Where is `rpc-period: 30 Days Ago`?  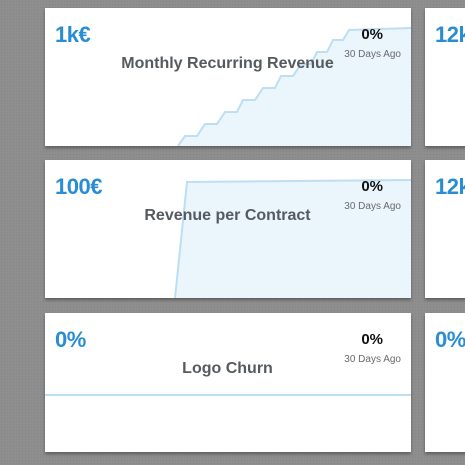 rpc-period: 30 Days Ago is located at coordinates (372, 206).